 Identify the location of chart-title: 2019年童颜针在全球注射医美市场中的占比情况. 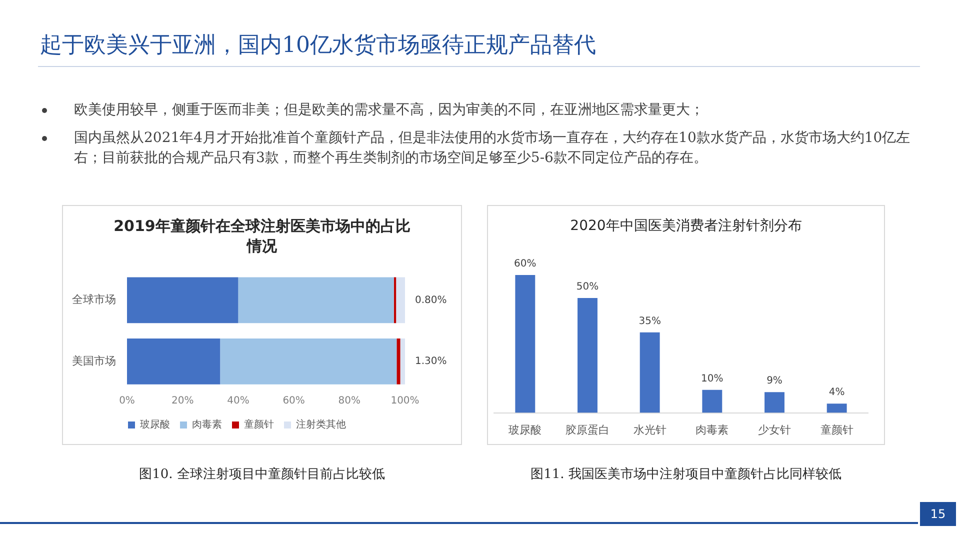
(262, 236).